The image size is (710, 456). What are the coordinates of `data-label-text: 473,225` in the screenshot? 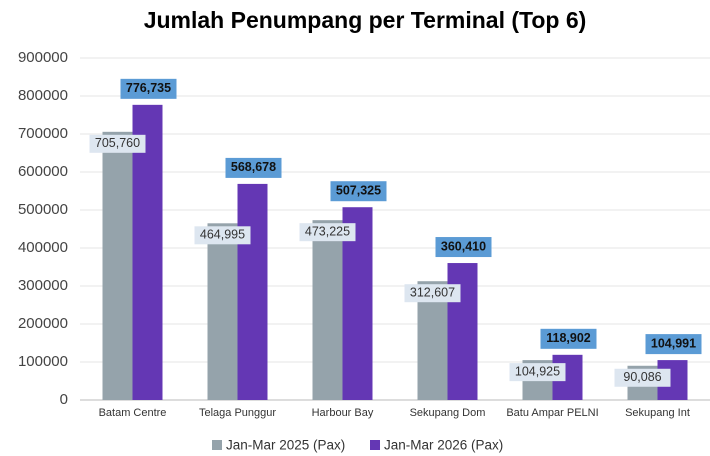 It's located at (327, 231).